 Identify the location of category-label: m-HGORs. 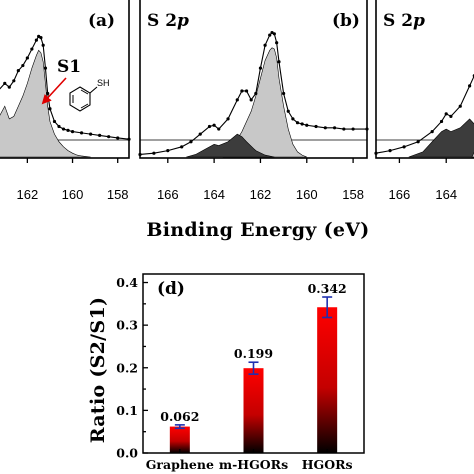
(253, 464).